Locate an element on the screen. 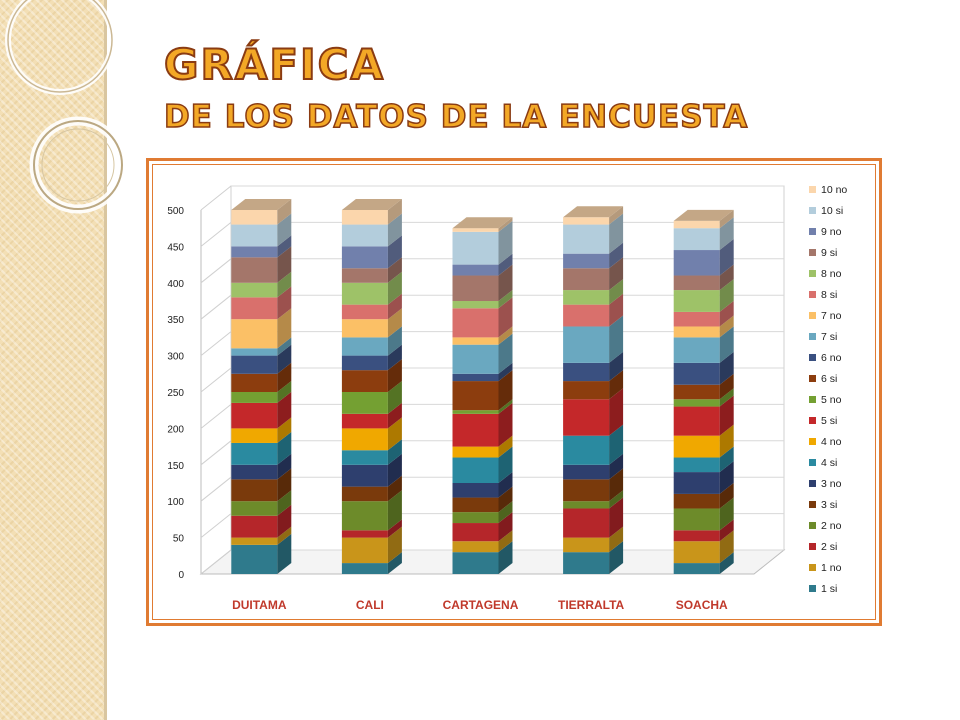 The height and width of the screenshot is (720, 960). x-category-label: DUITAMA is located at coordinates (259, 605).